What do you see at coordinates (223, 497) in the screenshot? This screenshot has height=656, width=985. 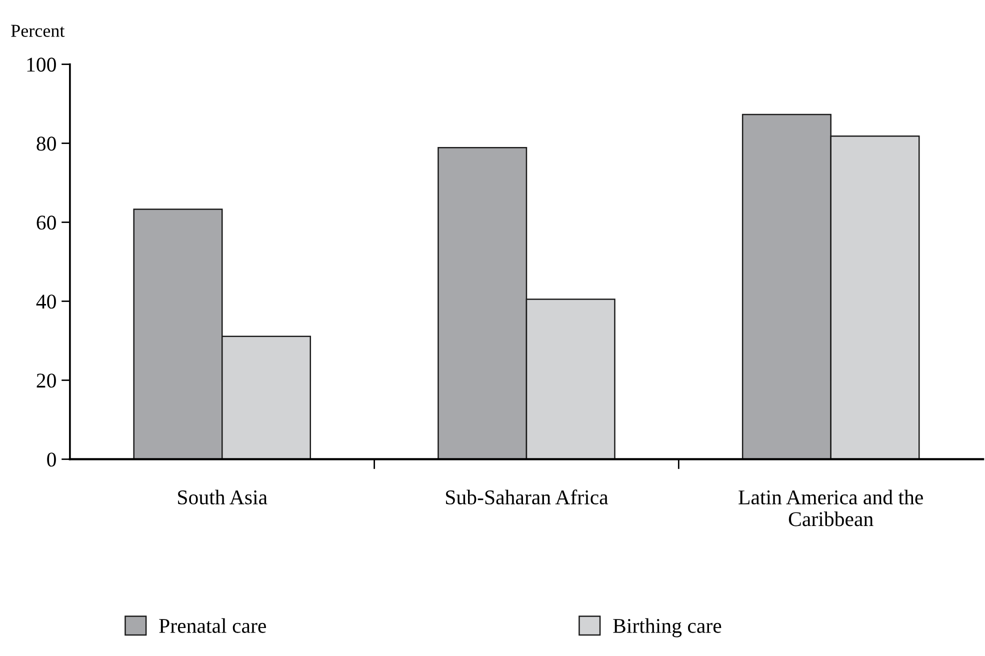 I see `x-tick-label: South Asia` at bounding box center [223, 497].